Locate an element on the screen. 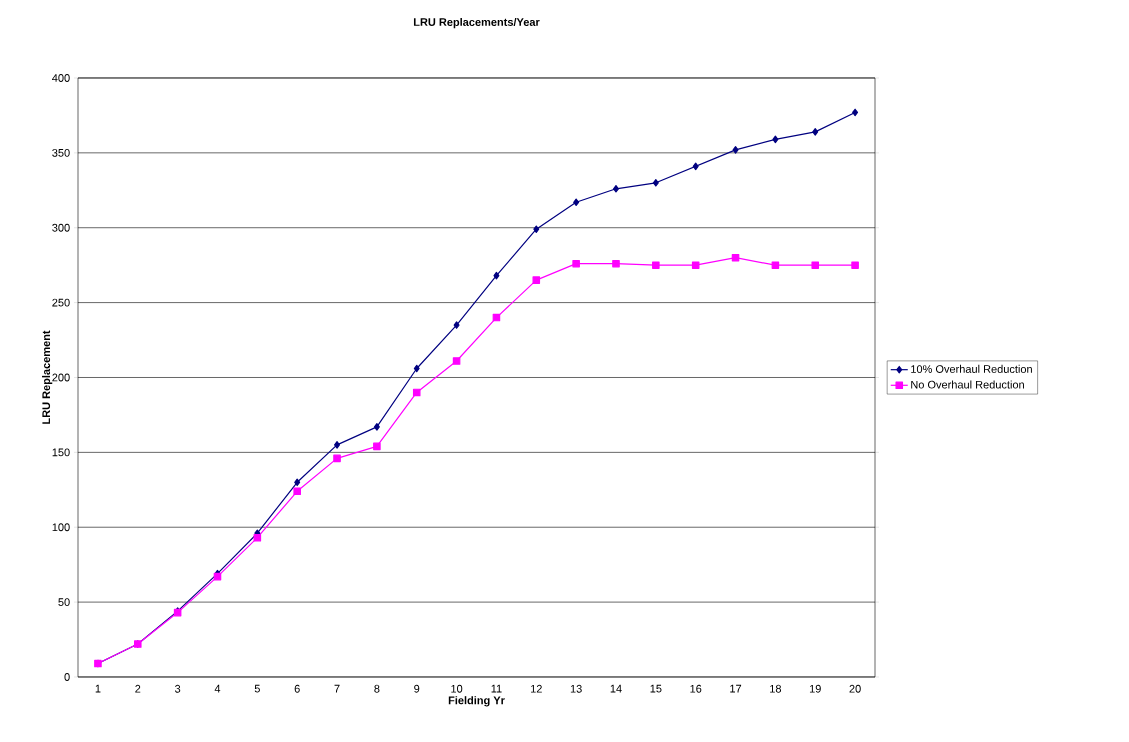  y-tick-label: 400 is located at coordinates (61, 78).